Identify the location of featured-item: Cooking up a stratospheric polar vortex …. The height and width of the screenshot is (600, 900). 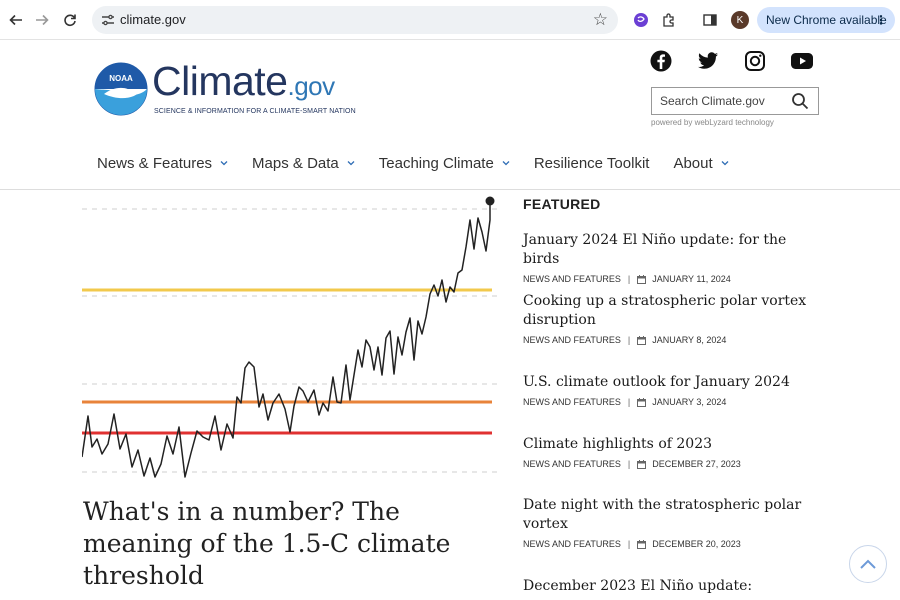
(673, 318).